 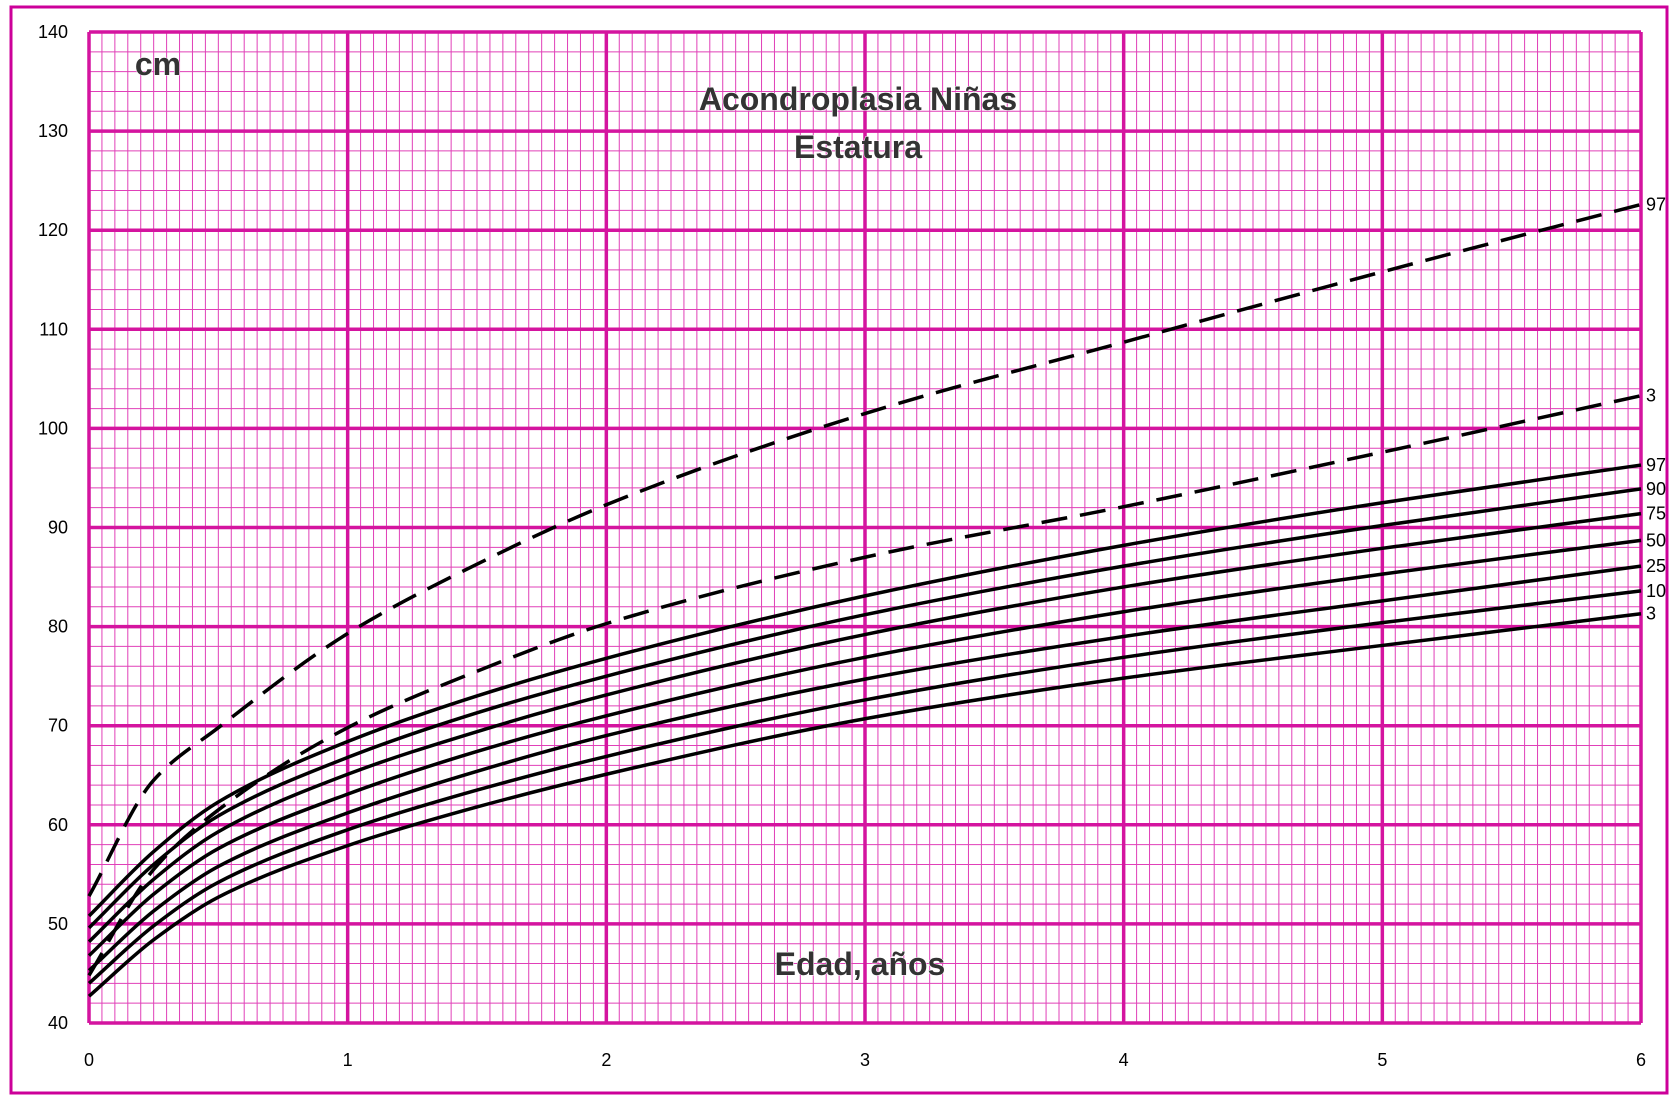 I want to click on y-tick-label: 110, so click(x=53, y=329).